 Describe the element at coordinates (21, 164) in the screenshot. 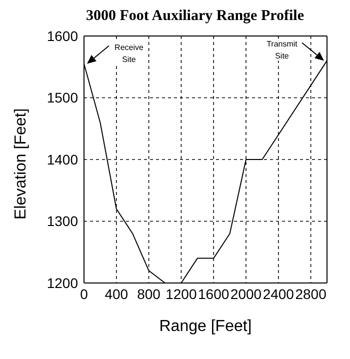

I see `y-axis-title: Elevation [Feet]` at that location.